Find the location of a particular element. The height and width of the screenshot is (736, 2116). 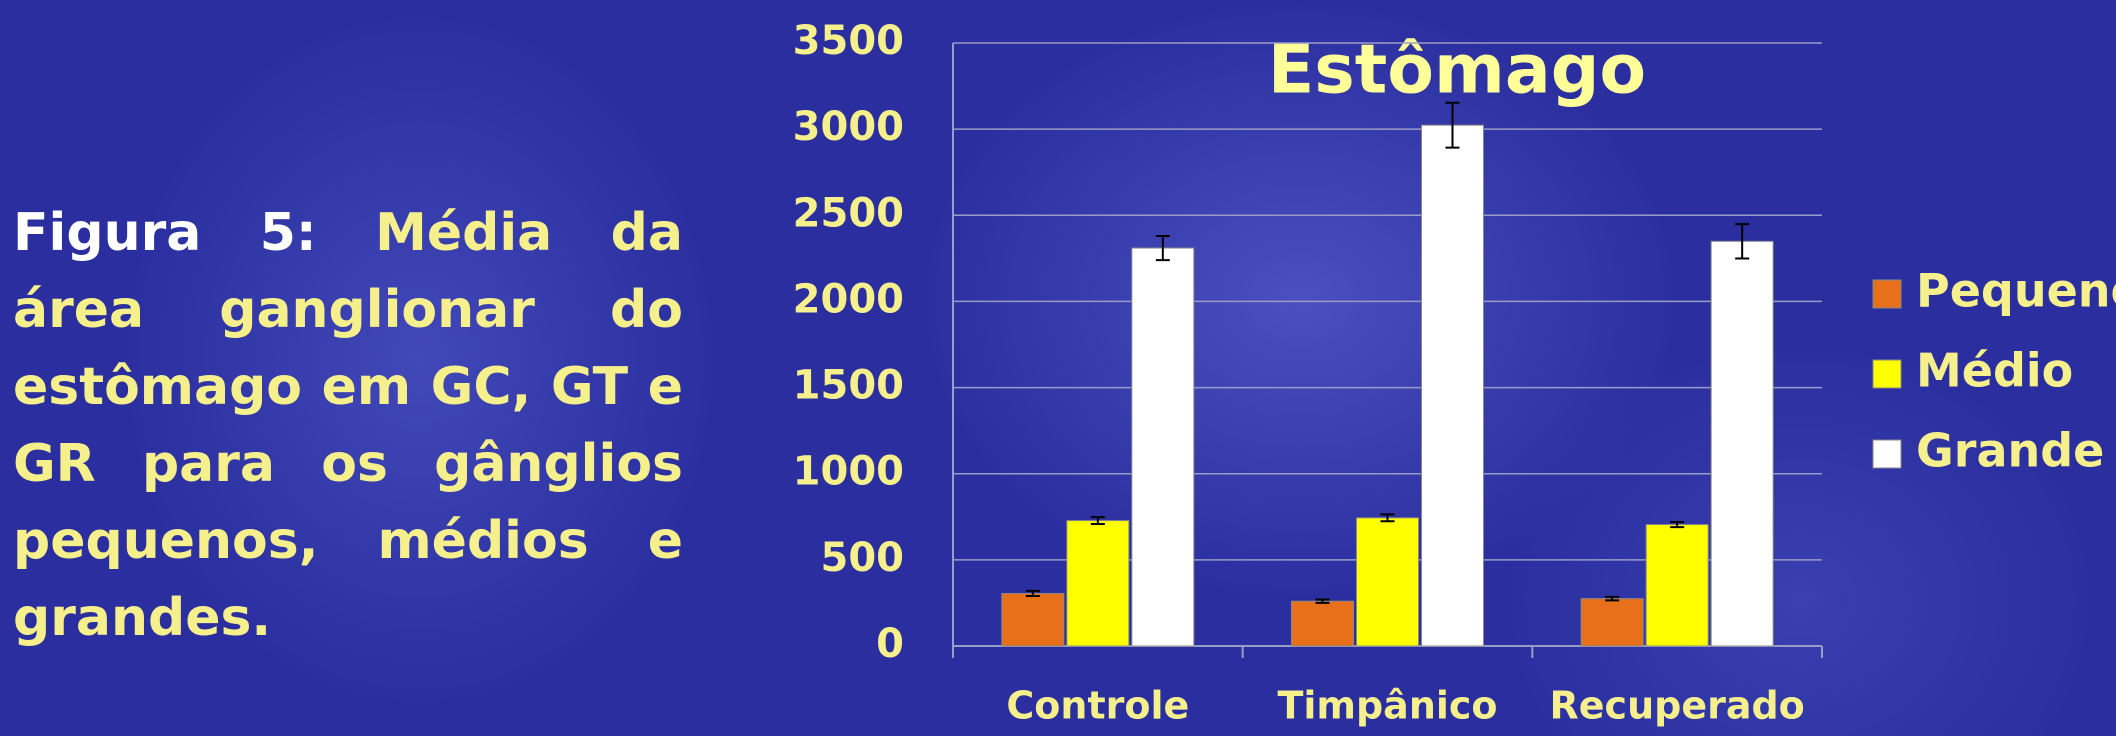

y-tick-label: 3500 is located at coordinates (848, 41).